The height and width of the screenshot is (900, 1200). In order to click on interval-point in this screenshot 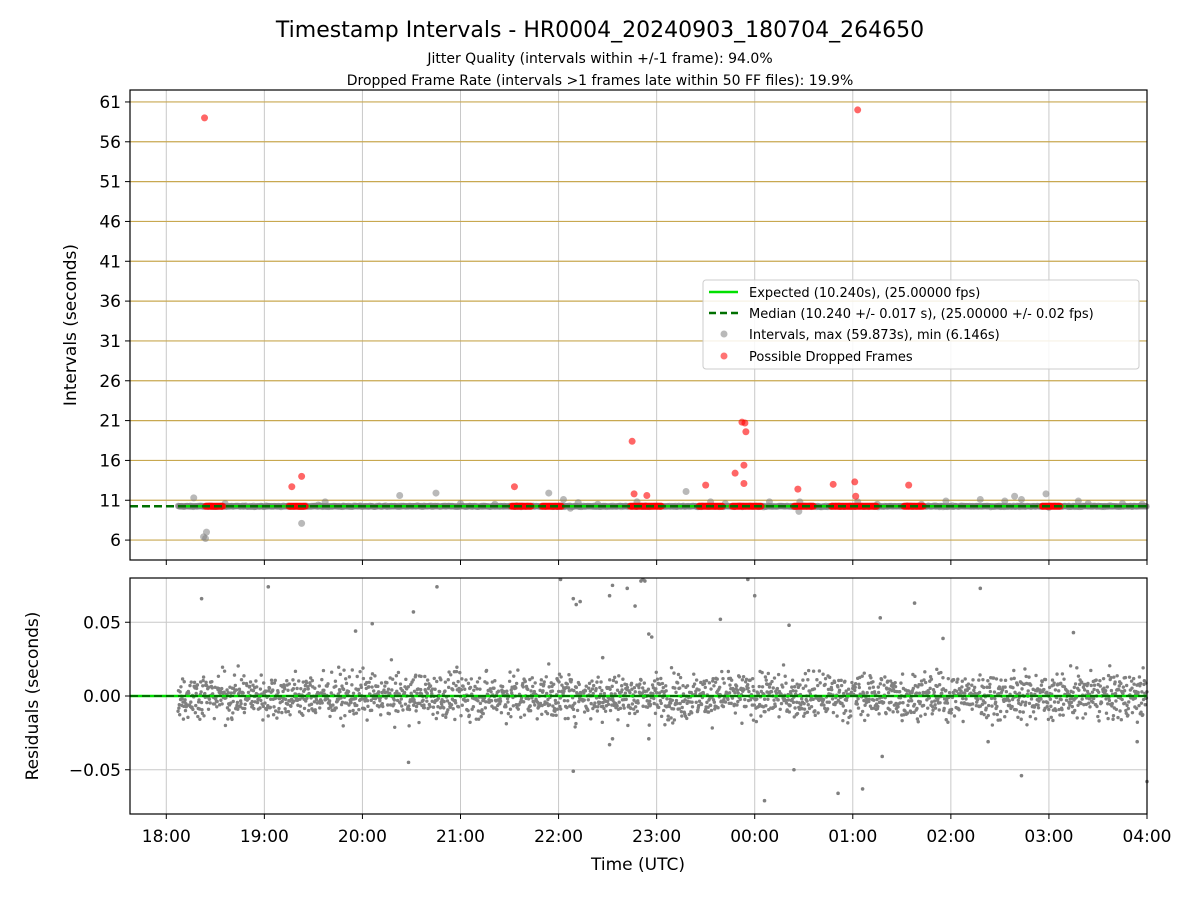, I will do `click(1005, 501)`.